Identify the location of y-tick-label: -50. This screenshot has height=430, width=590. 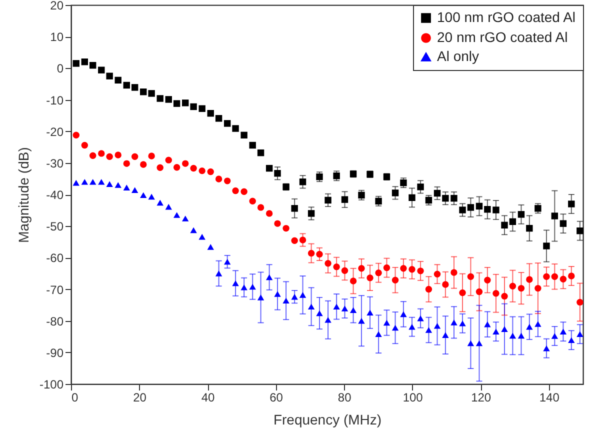
(55, 227).